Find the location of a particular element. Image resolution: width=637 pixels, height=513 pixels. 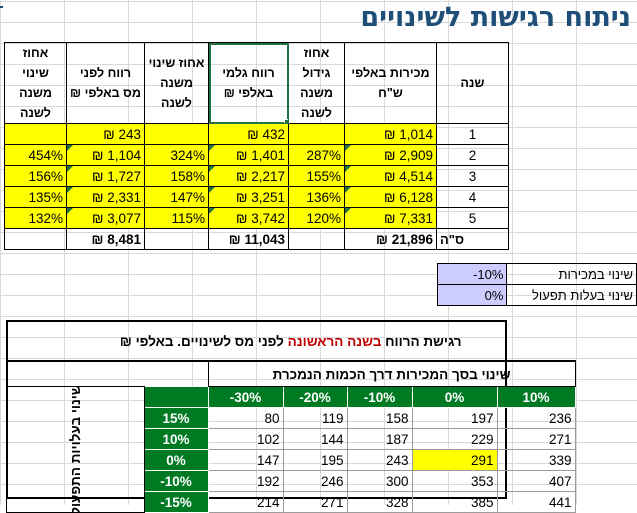

cell-gross-profit: ₪ 2,217 is located at coordinates (248, 176).